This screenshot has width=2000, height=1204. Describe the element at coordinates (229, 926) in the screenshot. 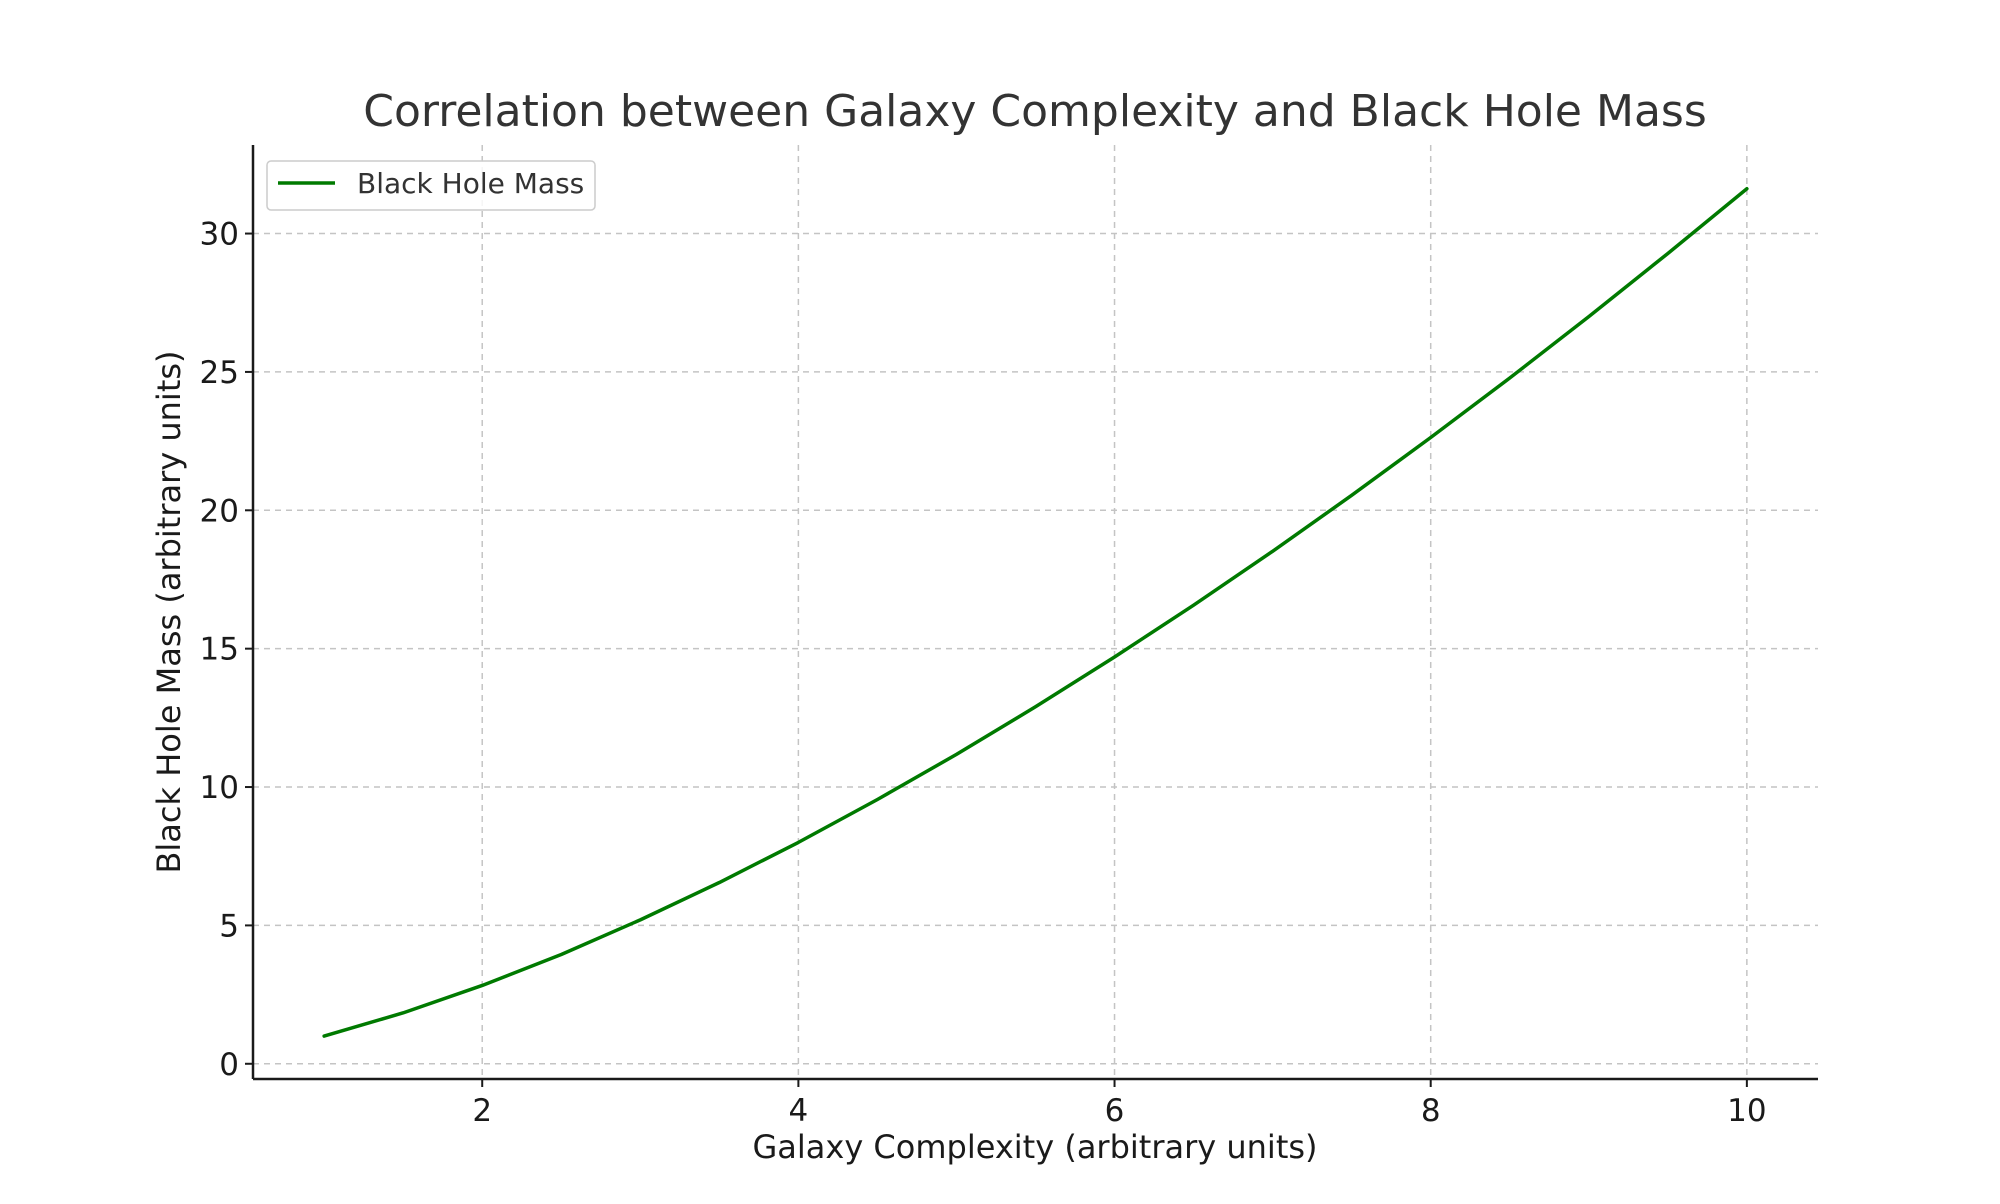

I see `y-tick-label-5: 5` at that location.